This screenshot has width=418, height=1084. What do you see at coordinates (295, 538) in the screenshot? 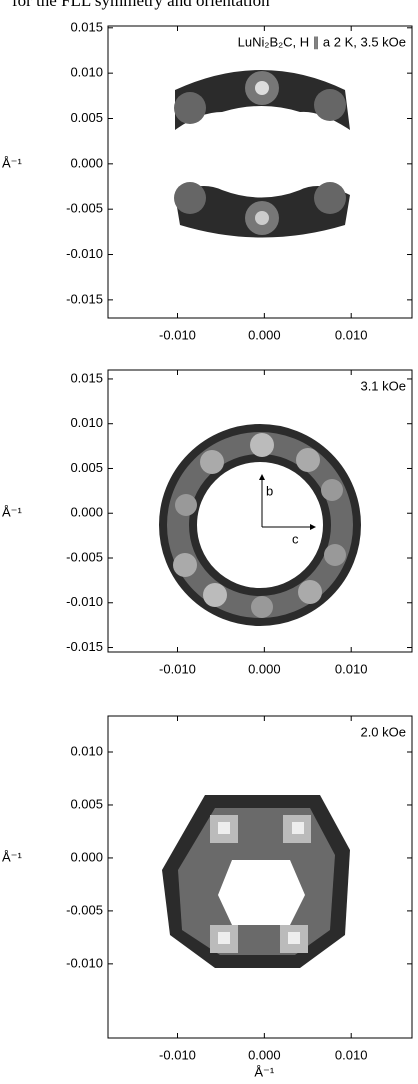
I see `axis-arrow-label: c` at bounding box center [295, 538].